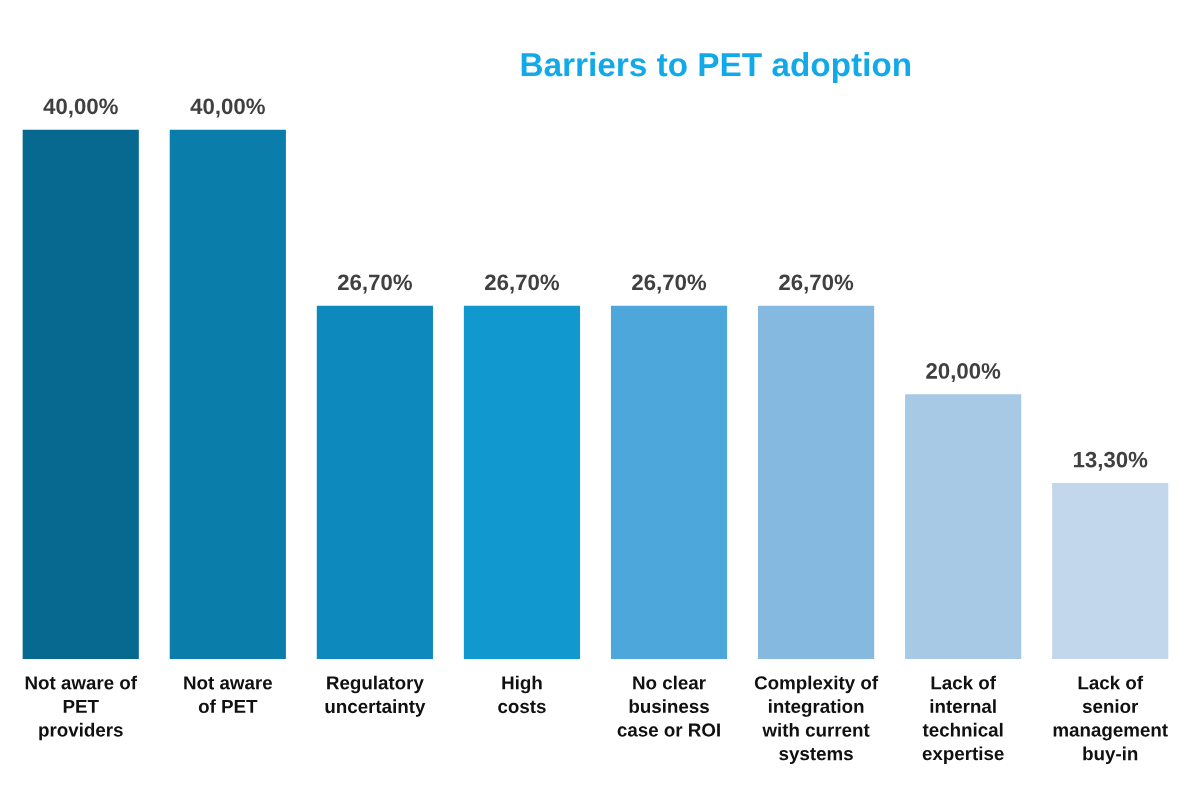 The width and height of the screenshot is (1203, 794). I want to click on x-tick-label: No clear business case or ROI, so click(668, 706).